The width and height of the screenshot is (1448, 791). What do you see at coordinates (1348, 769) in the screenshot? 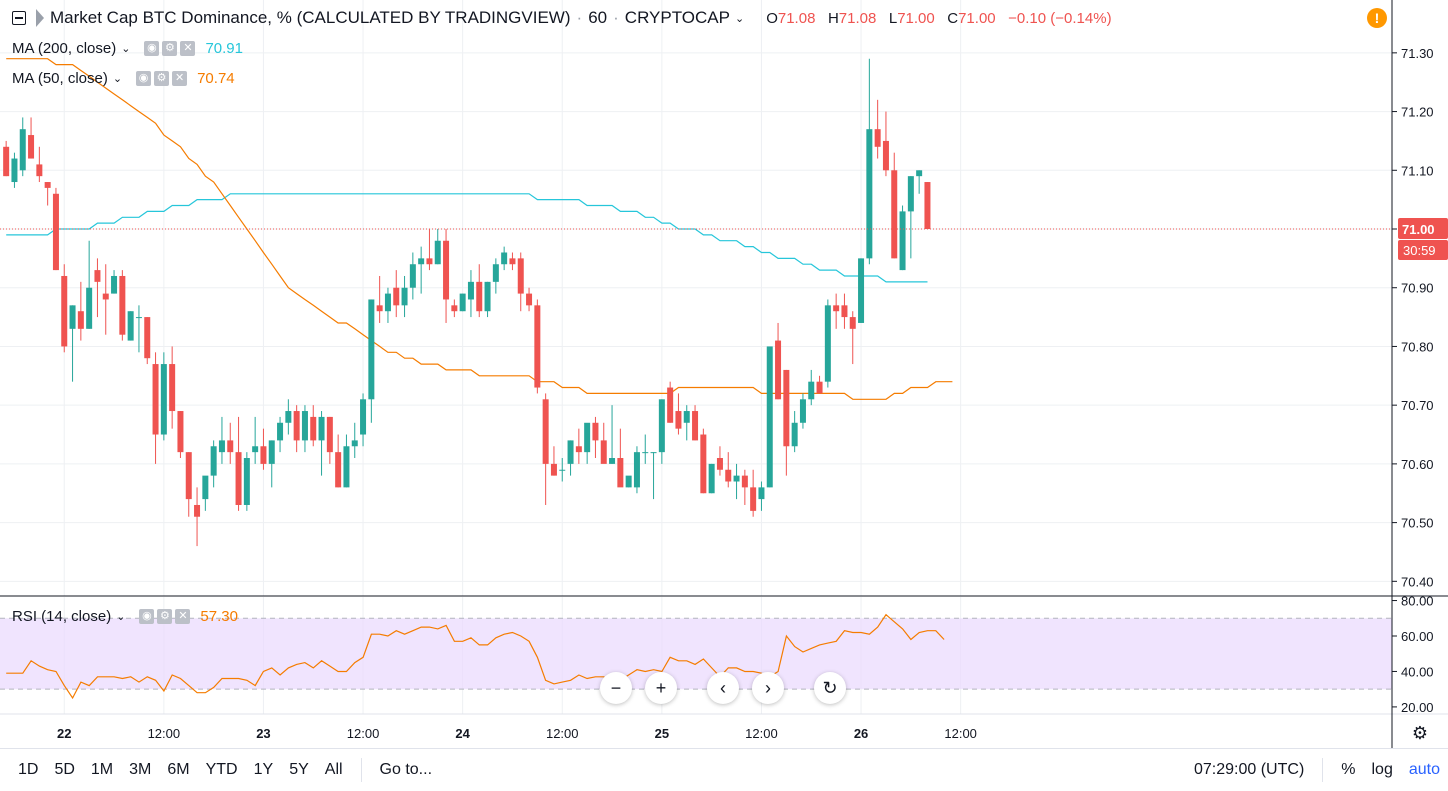
I see `percent-scale-button: %` at bounding box center [1348, 769].